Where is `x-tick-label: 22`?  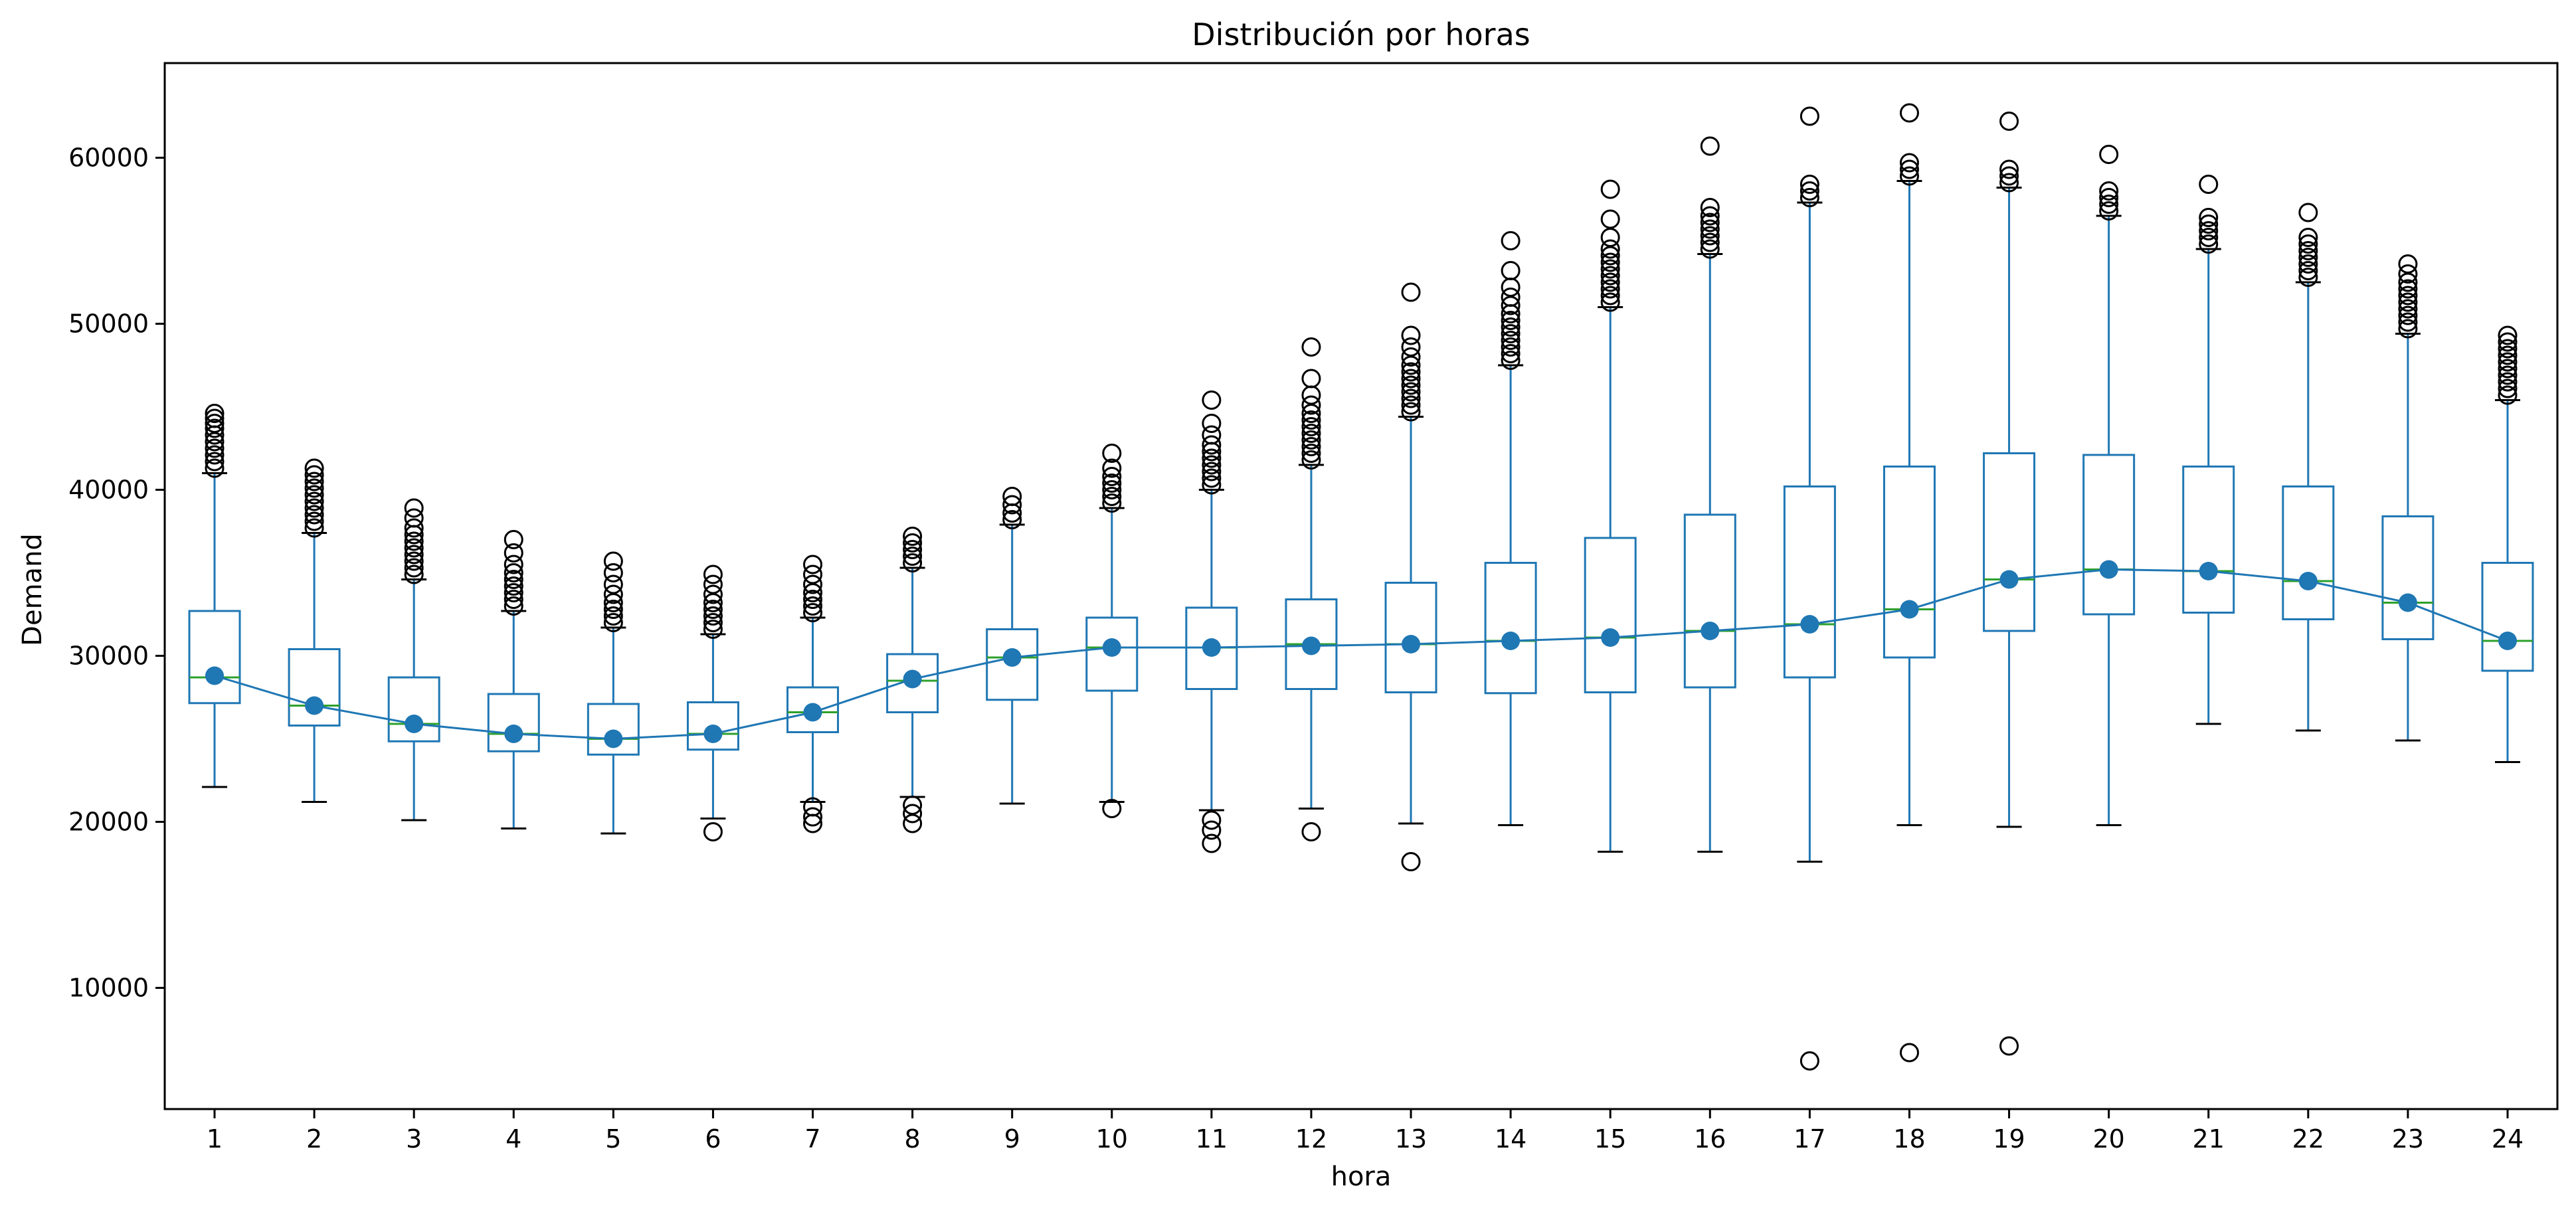
x-tick-label: 22 is located at coordinates (2308, 1139).